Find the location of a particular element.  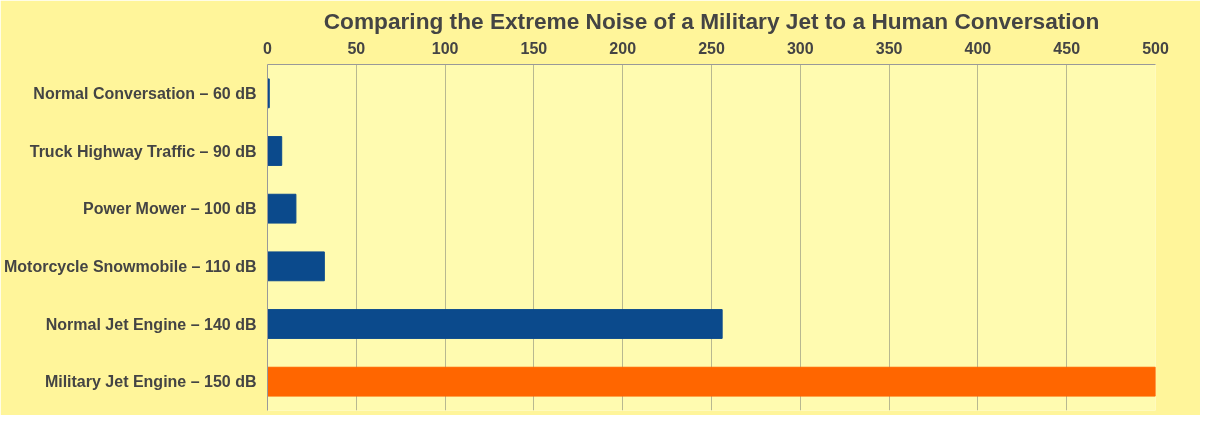

x-tick-label: 400 is located at coordinates (978, 48).